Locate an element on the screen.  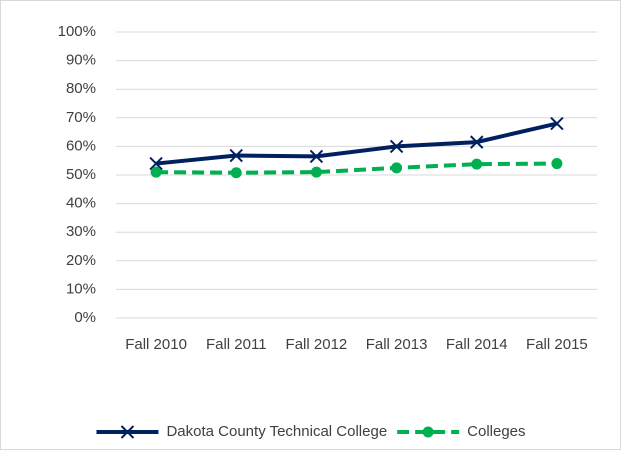
x-tick-label: Fall 2015 is located at coordinates (557, 344).